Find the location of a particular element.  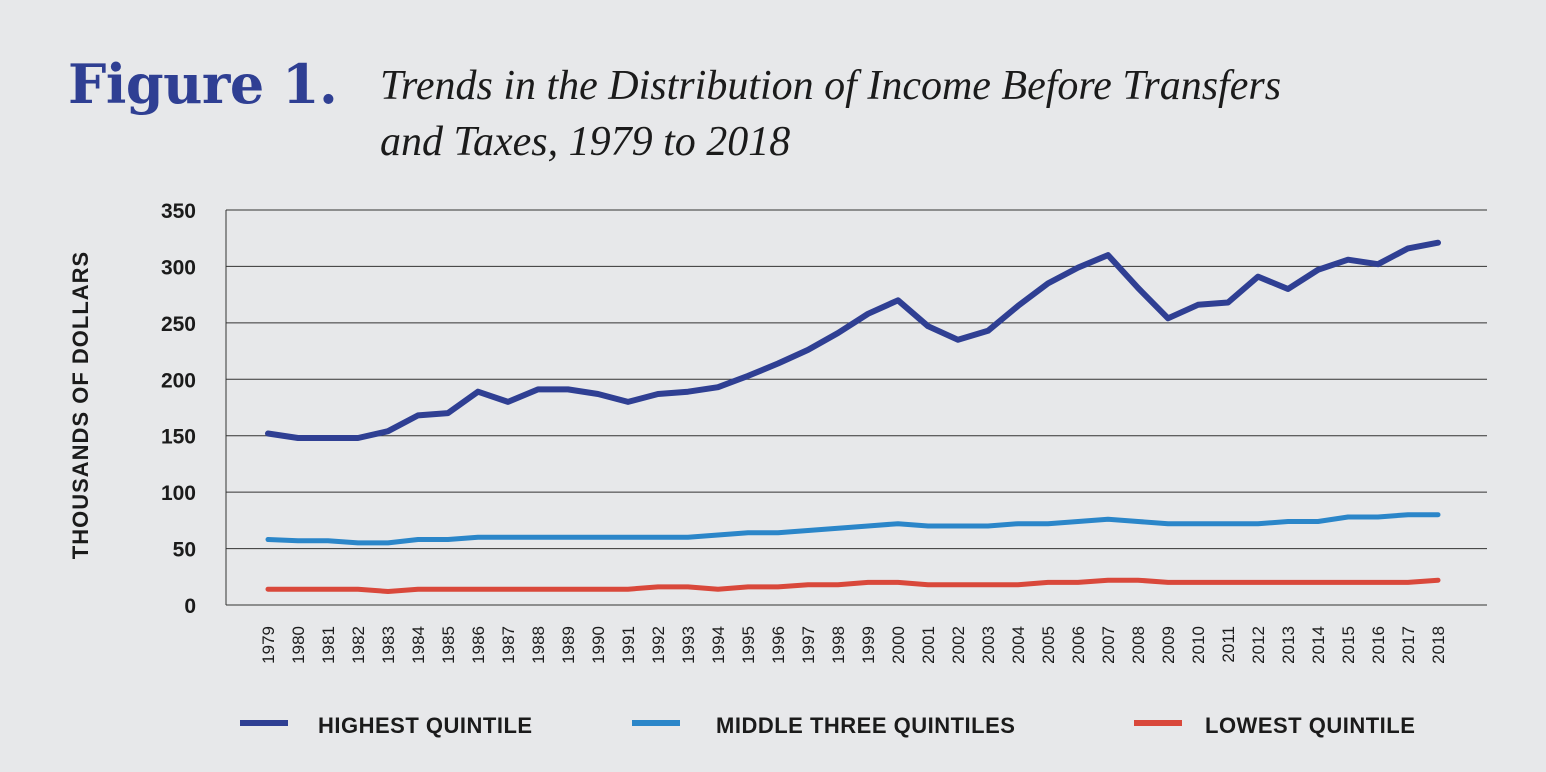

legend-label-lowest: LOWEST QUINTILE is located at coordinates (1310, 725).